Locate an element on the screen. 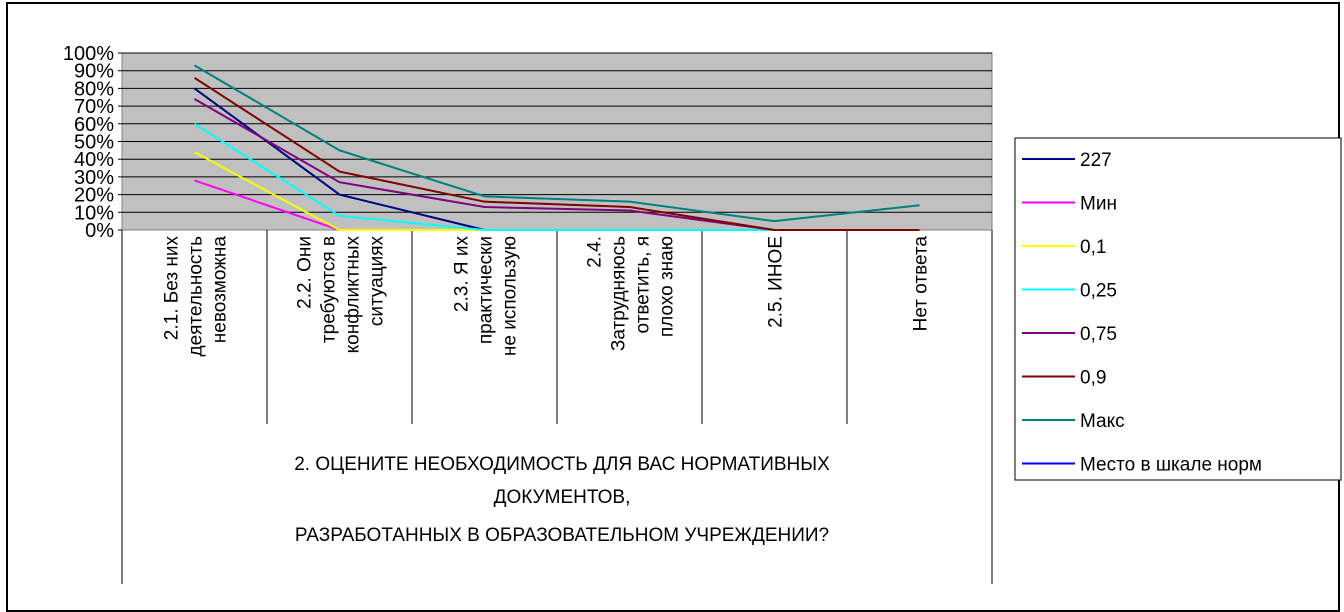 Image resolution: width=1344 pixels, height=612 pixels. y-tick-label: 90% is located at coordinates (94, 72).